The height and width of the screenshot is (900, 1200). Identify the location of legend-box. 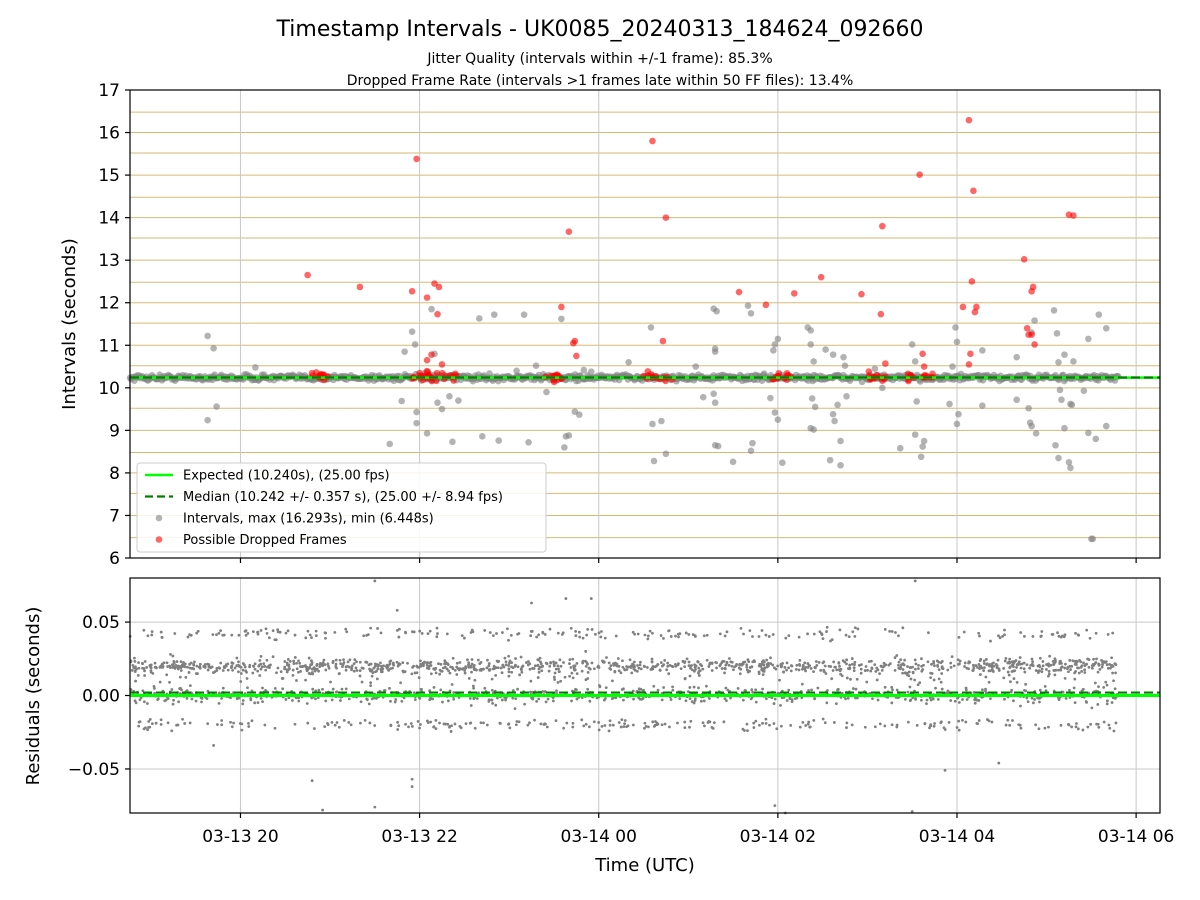
(341, 507).